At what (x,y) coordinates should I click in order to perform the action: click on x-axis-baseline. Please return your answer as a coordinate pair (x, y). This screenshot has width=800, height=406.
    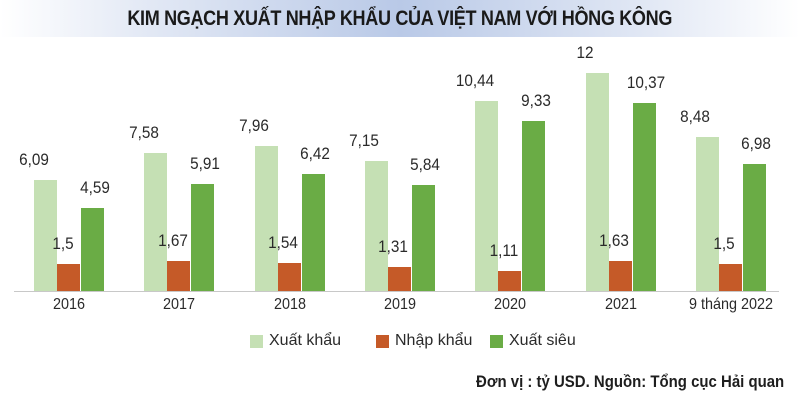
    Looking at the image, I should click on (396, 291).